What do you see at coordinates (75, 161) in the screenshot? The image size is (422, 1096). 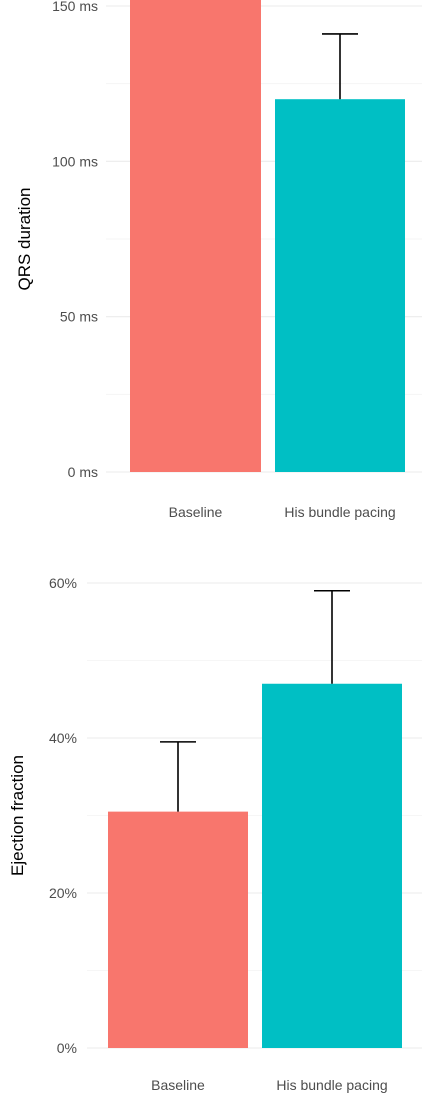 I see `y-tick-label: 100 ms` at bounding box center [75, 161].